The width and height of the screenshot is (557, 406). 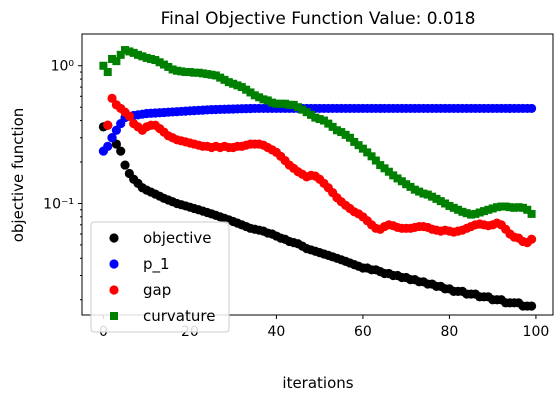 I want to click on y-axis-label: objective function, so click(x=18, y=175).